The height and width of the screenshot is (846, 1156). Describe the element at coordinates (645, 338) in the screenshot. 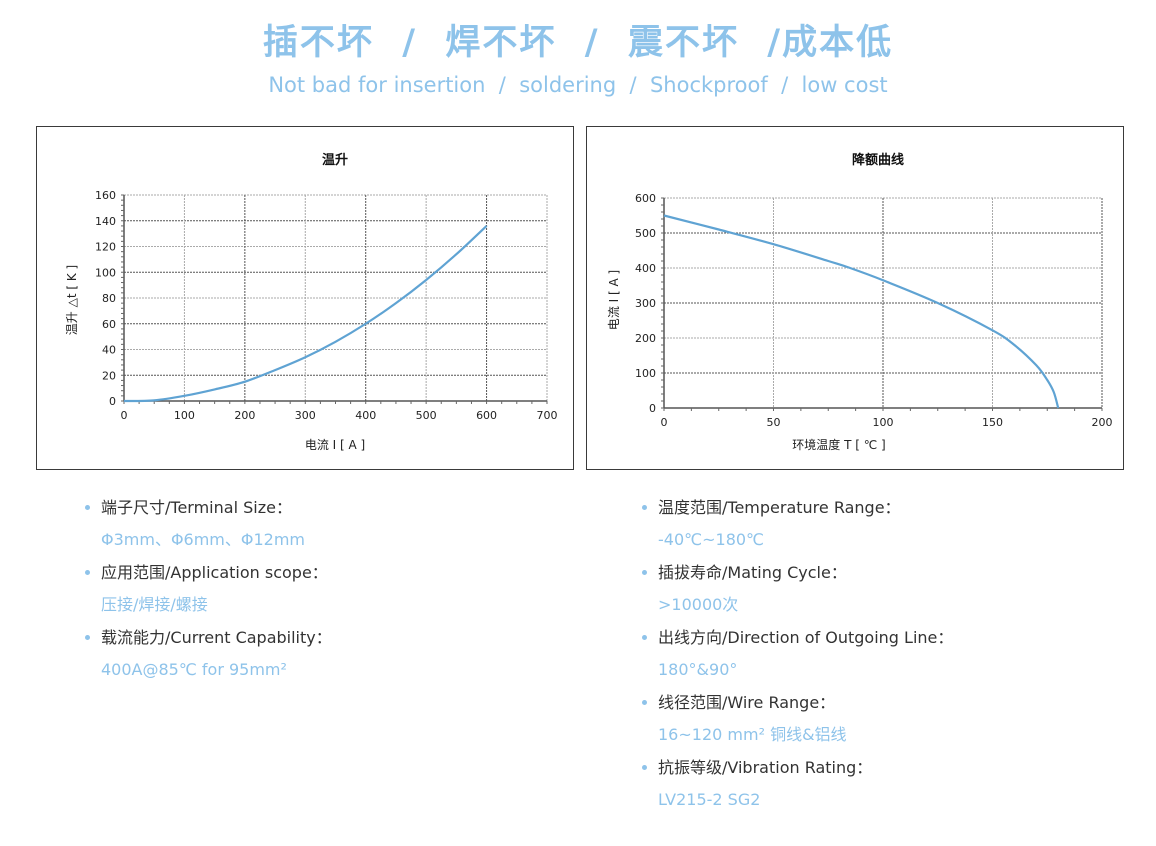

I see `y-tick-label: 200` at that location.